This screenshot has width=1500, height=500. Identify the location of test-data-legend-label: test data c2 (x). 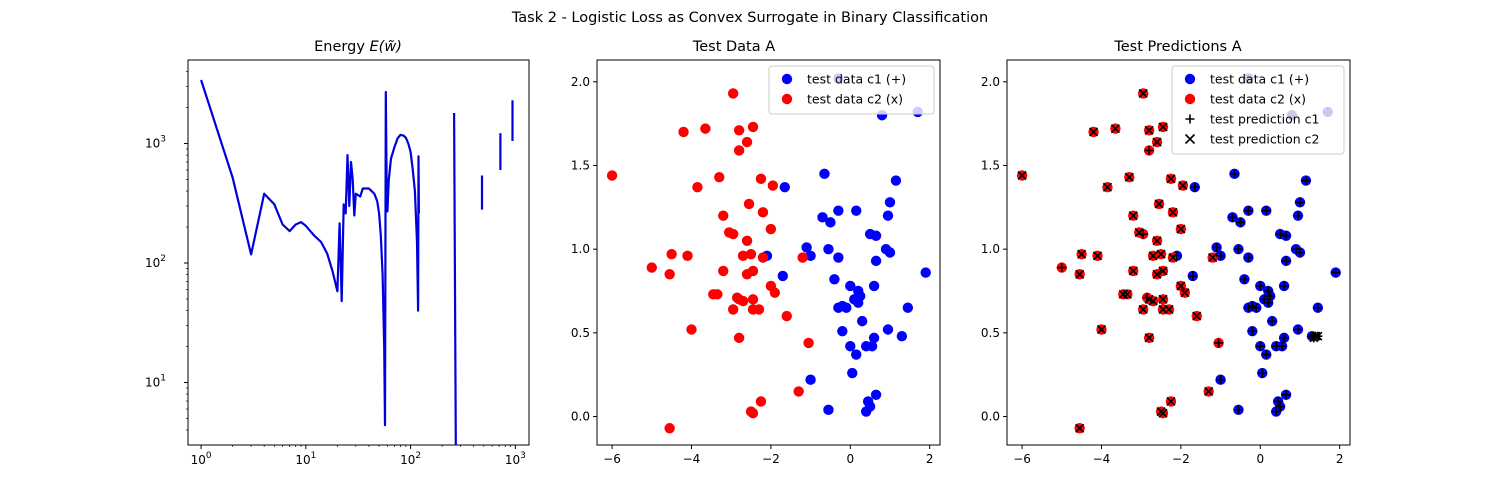
(855, 99).